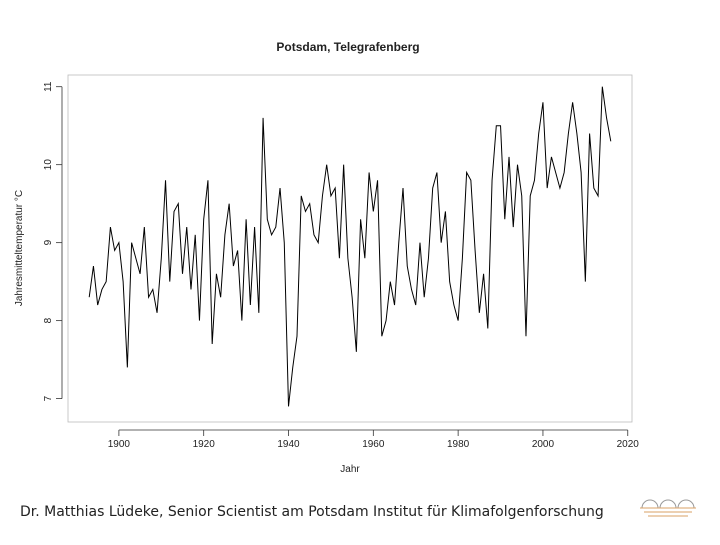 Image resolution: width=720 pixels, height=545 pixels. Describe the element at coordinates (119, 444) in the screenshot. I see `x-tick-label: 1900` at that location.